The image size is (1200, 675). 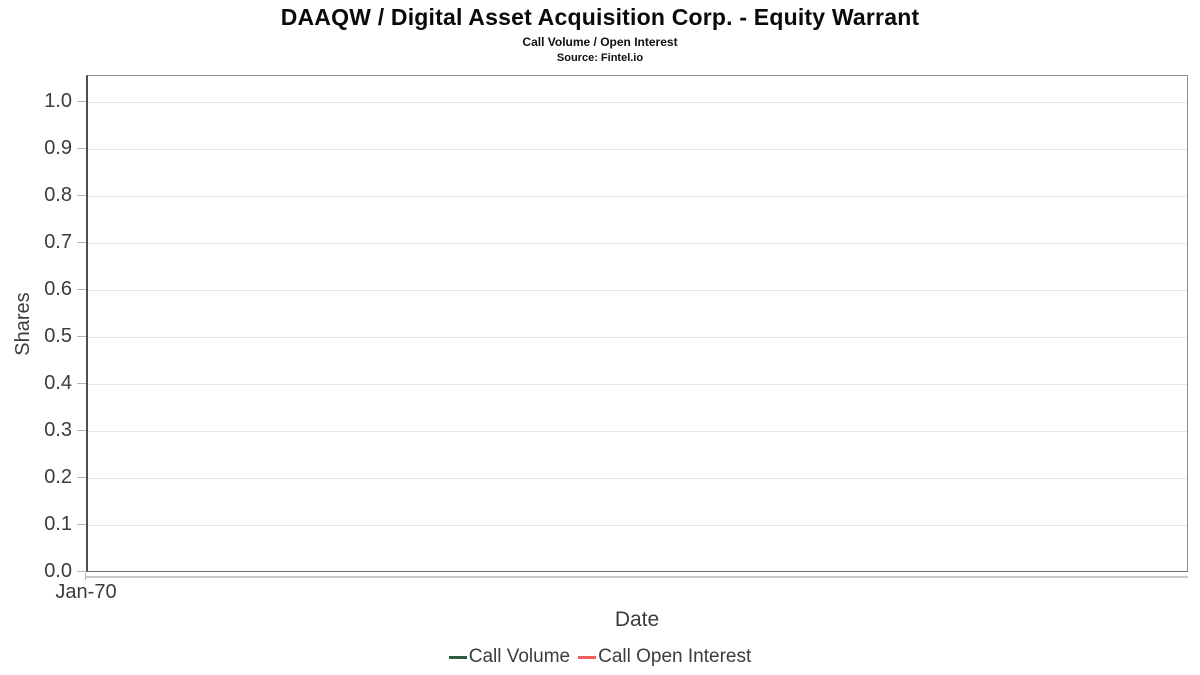 What do you see at coordinates (58, 242) in the screenshot?
I see `y-tick-label: 0.7` at bounding box center [58, 242].